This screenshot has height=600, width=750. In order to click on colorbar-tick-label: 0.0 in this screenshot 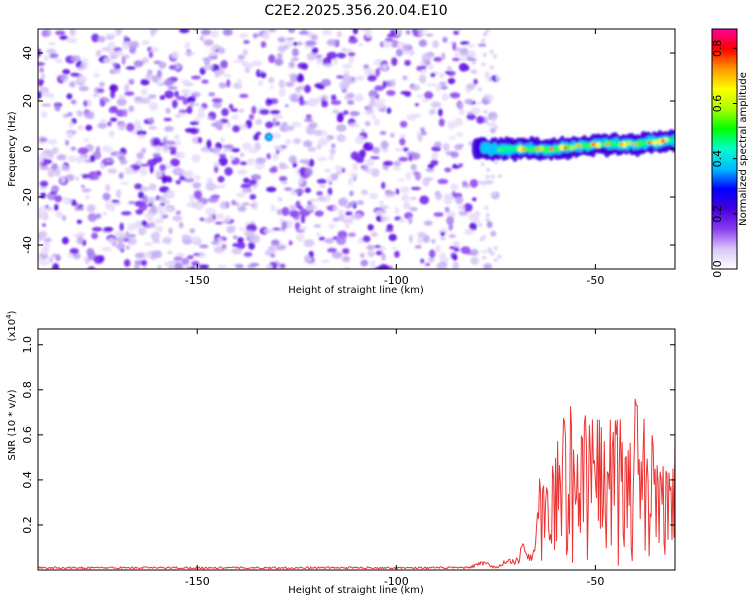, I will do `click(717, 269)`.